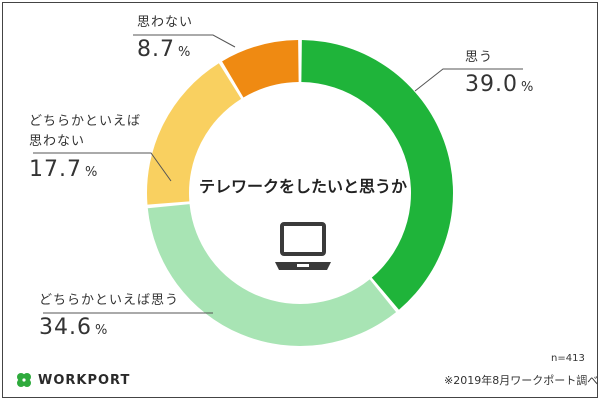 This screenshot has height=402, width=600. I want to click on slice-value: 17.7, so click(55, 169).